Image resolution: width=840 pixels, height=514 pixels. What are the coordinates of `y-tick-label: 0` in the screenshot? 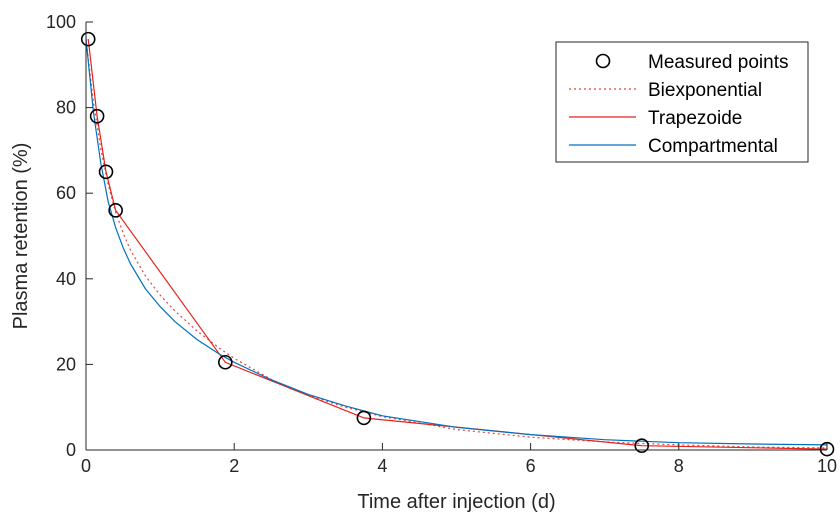 It's located at (71, 450).